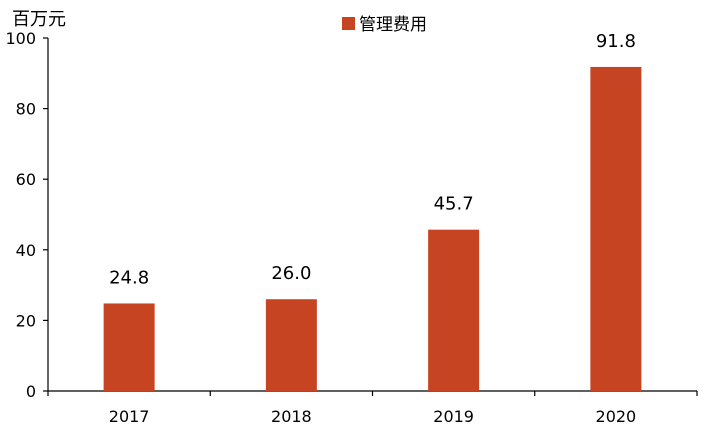  What do you see at coordinates (372, 408) in the screenshot?
I see `x-axis-ticks: 2017 2018 2019 2020` at bounding box center [372, 408].